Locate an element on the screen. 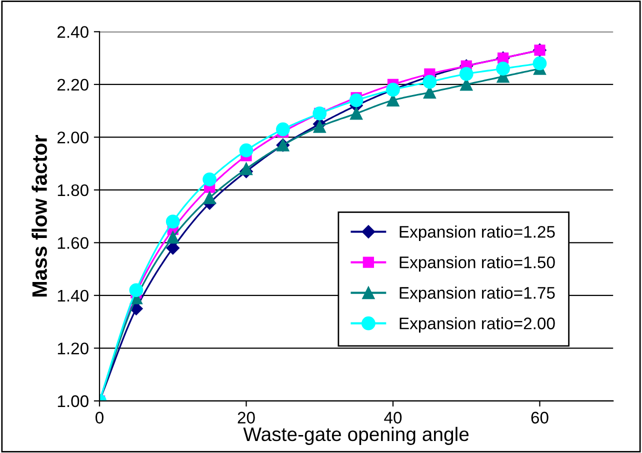 The height and width of the screenshot is (453, 642). y-tick-label: 2.20 is located at coordinates (72, 84).